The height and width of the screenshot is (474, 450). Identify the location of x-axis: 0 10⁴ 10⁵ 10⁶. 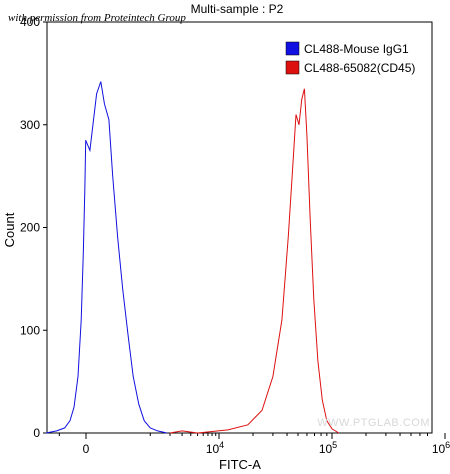
(254, 444).